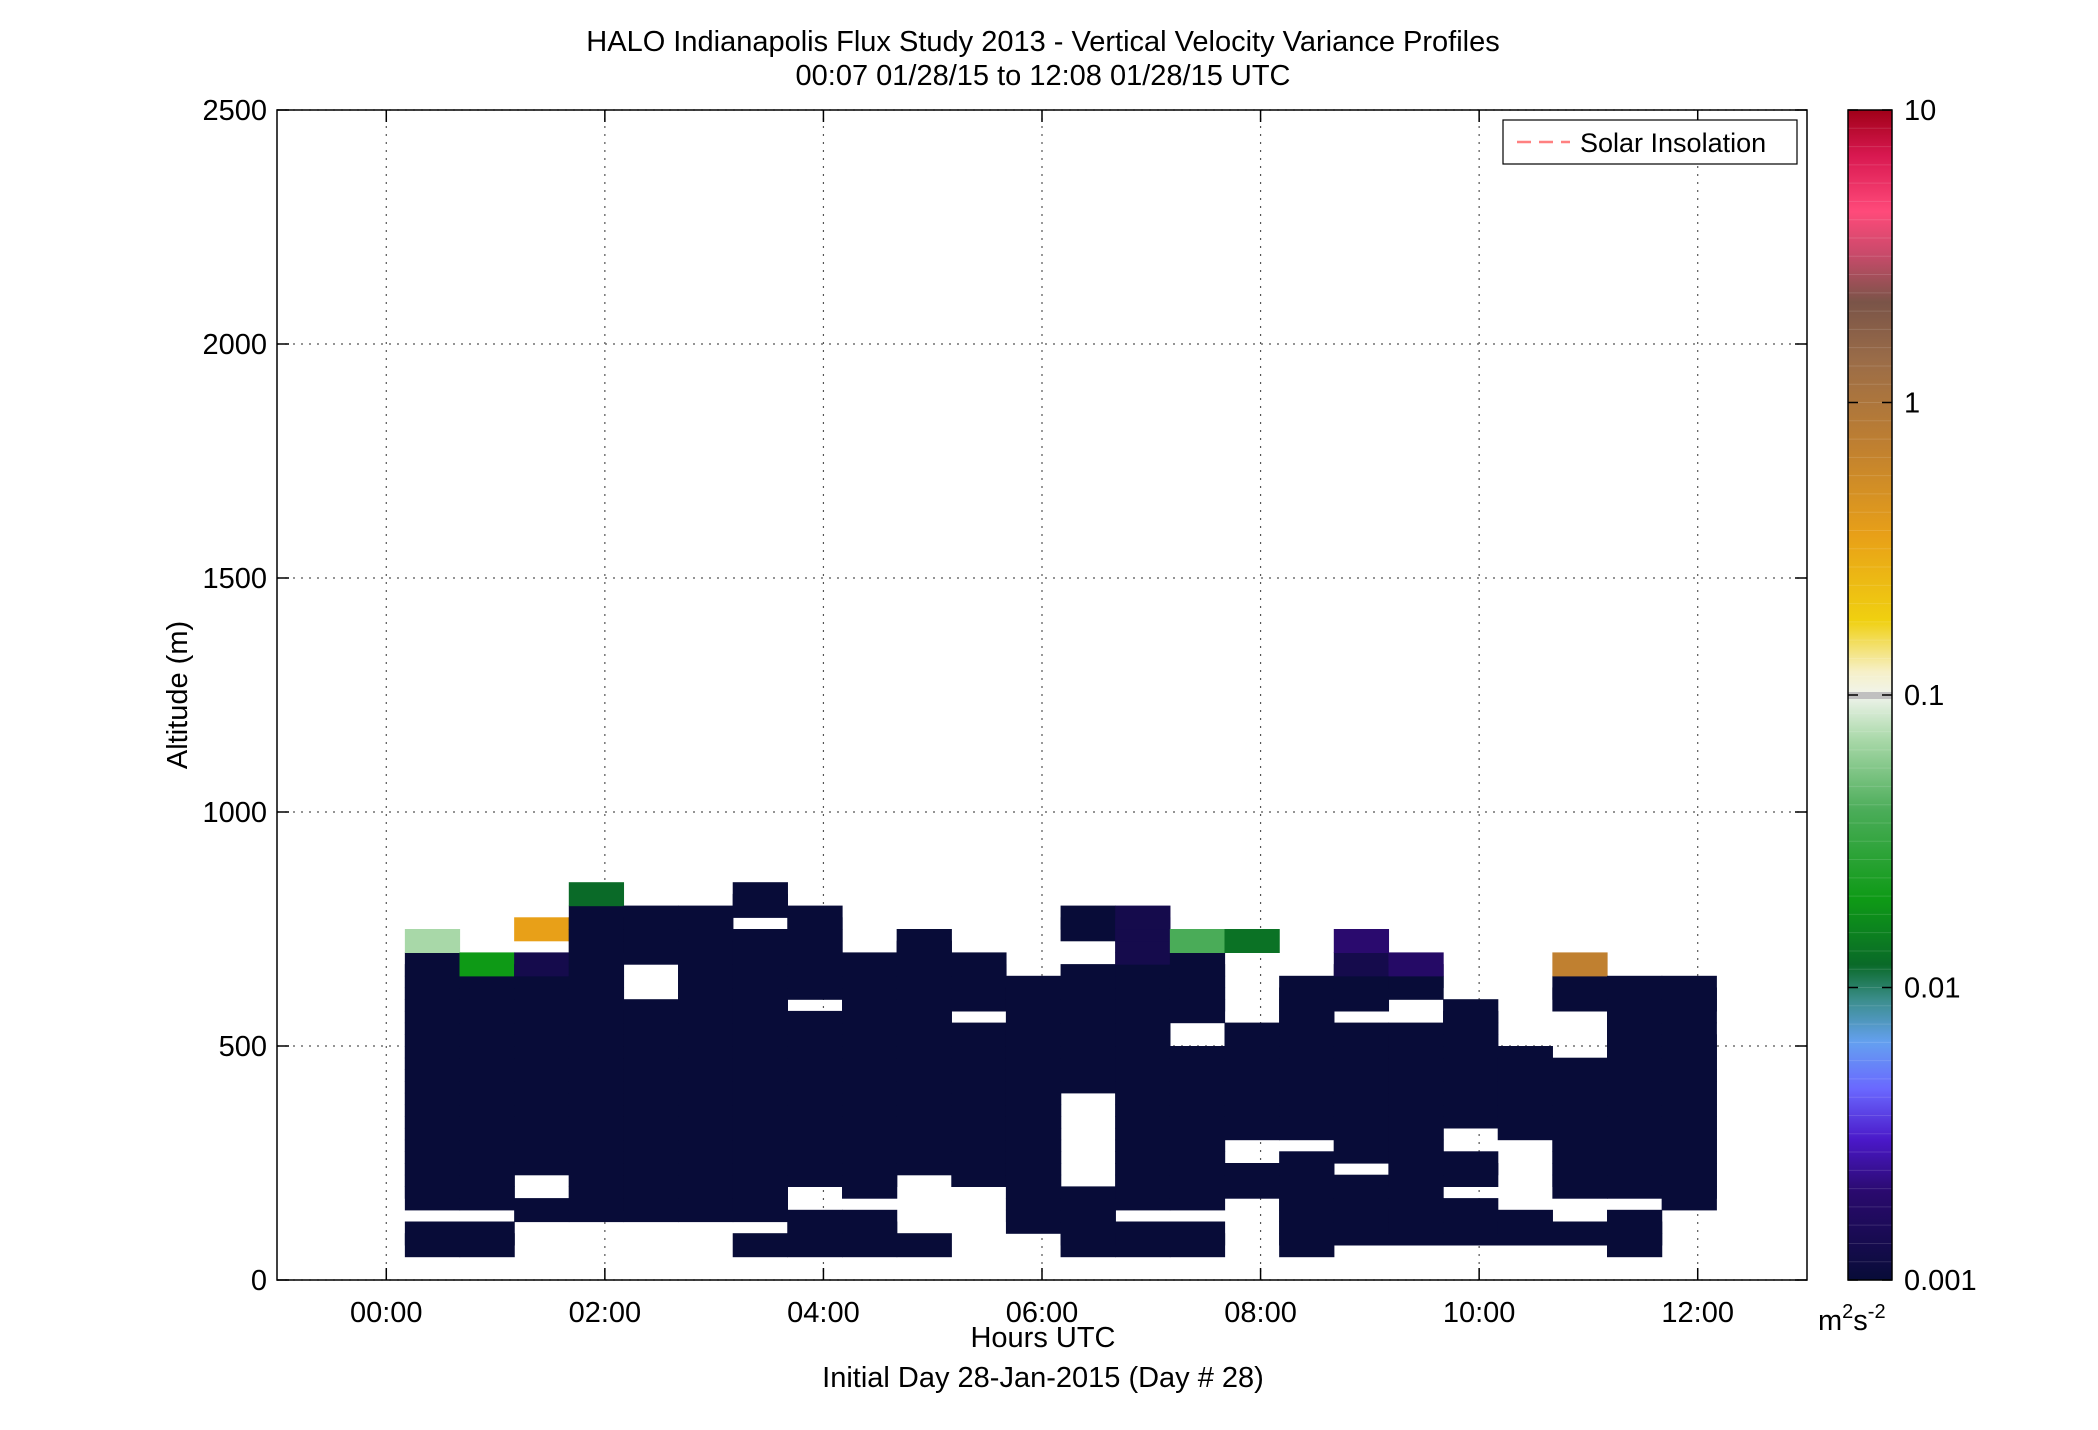 This screenshot has width=2098, height=1430. Describe the element at coordinates (234, 579) in the screenshot. I see `y-tick-label: 1500` at that location.